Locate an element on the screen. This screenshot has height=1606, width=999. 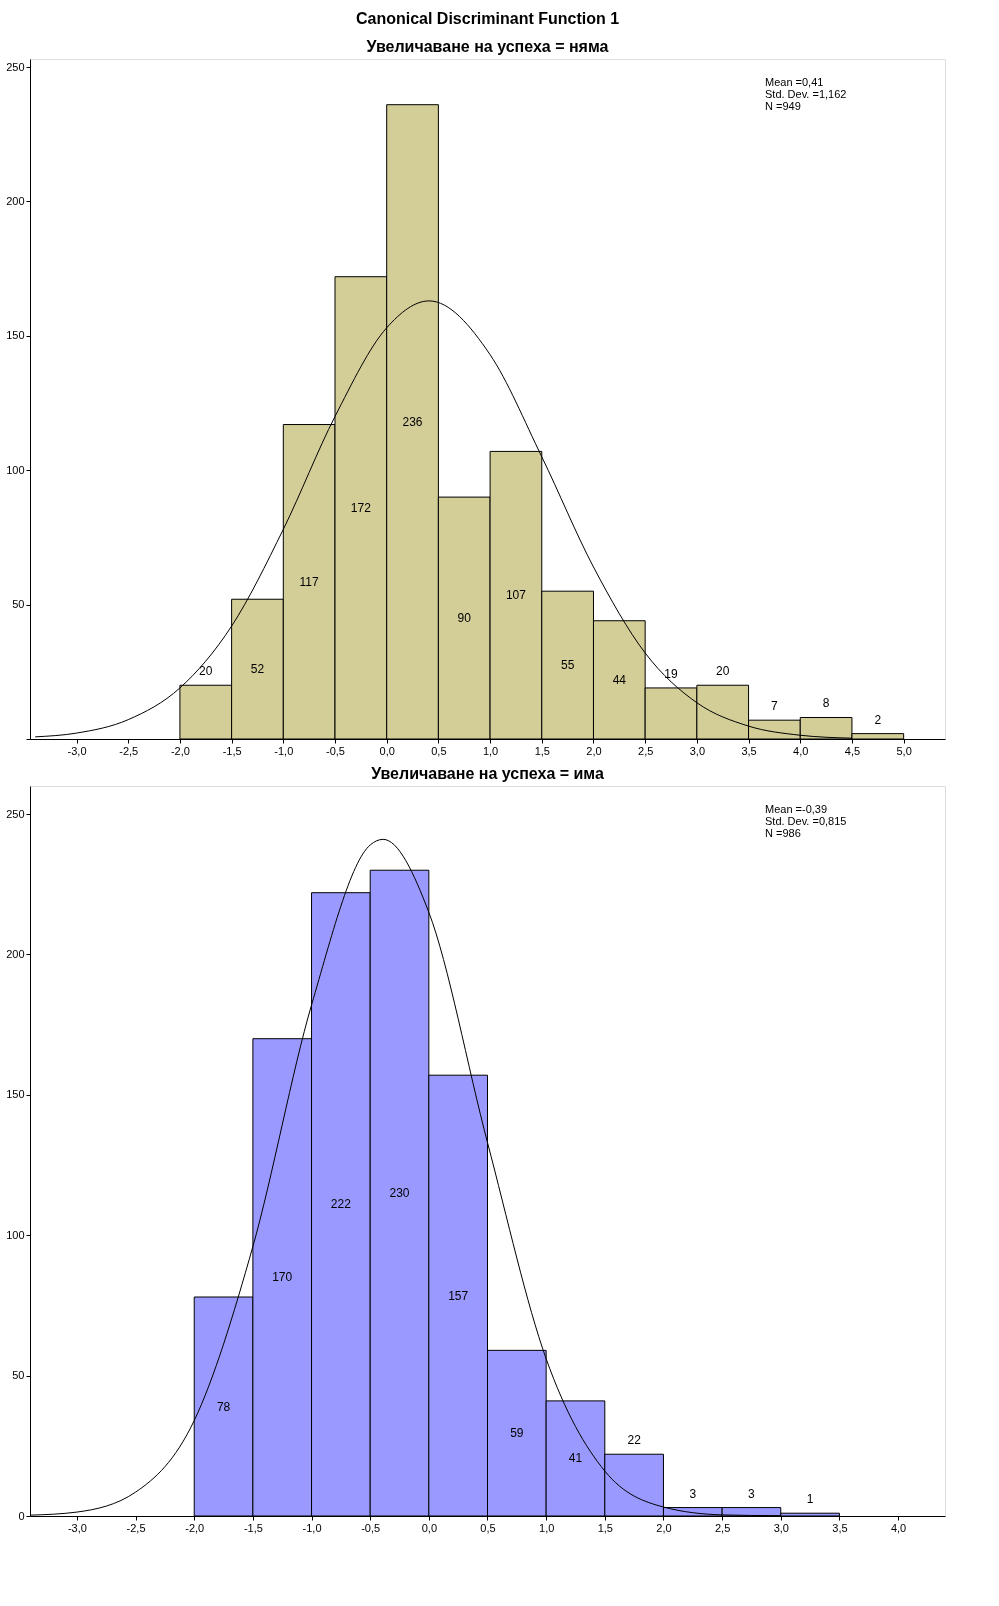
data-label: 117 is located at coordinates (309, 581).